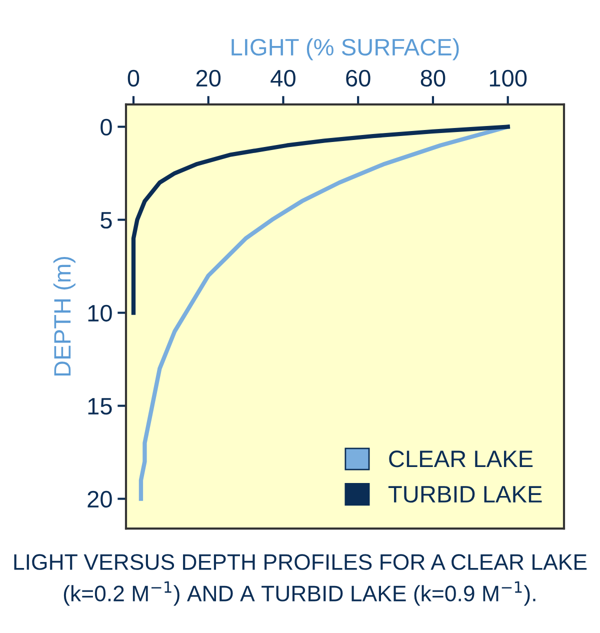  What do you see at coordinates (300, 593) in the screenshot?
I see `text: (k=0.2 M$^{−1}$) AND A TURBID LAKE (k=0.9 M$^{−1}$).` at bounding box center [300, 593].